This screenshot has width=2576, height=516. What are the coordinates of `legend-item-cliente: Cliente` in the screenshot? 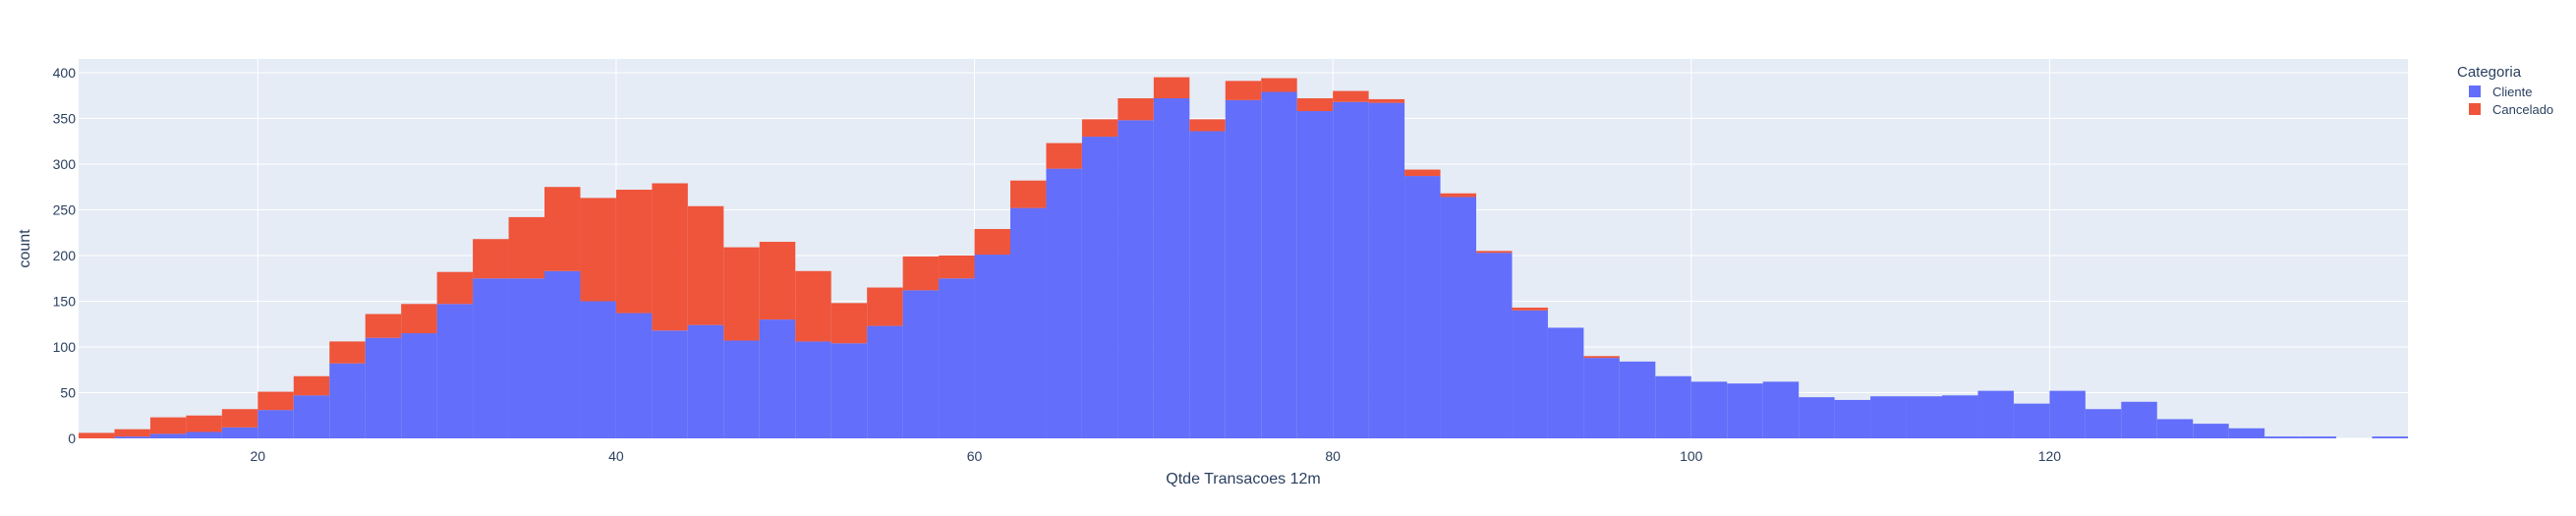 It's located at (2501, 92).